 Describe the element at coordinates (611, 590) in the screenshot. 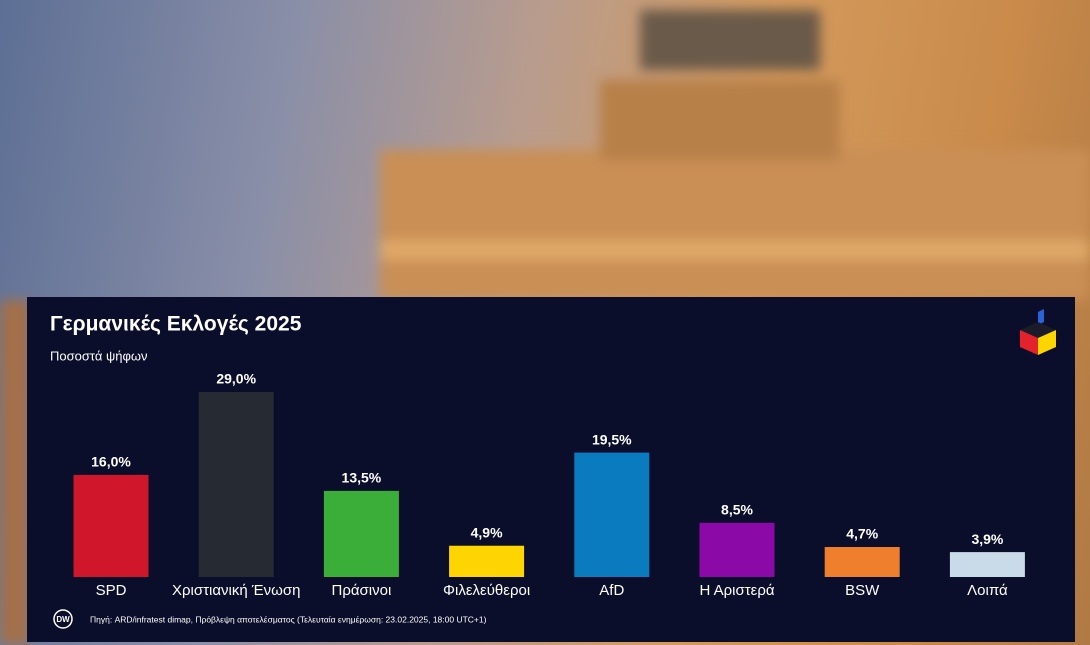

I see `category-label: AfD` at that location.